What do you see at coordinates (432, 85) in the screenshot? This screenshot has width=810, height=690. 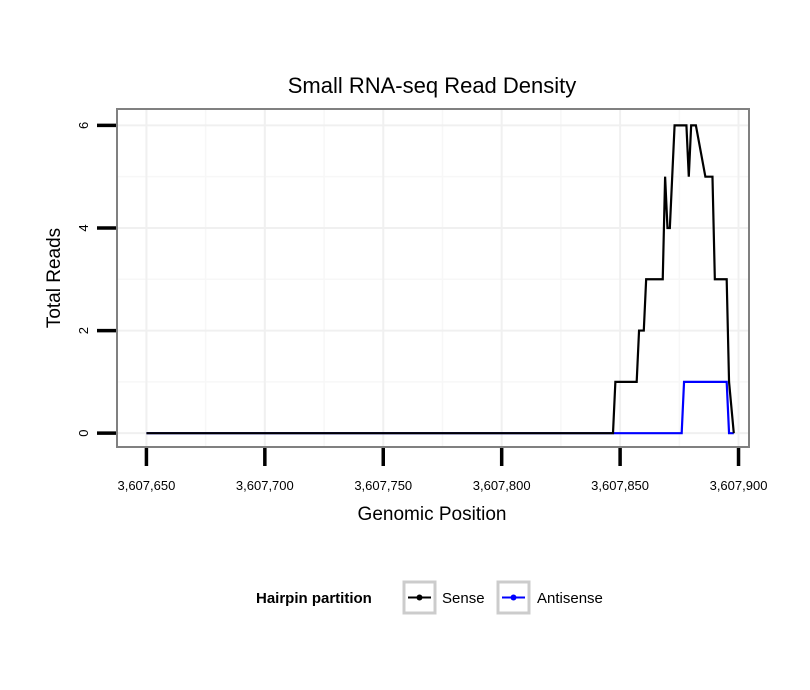 I see `chart-title: Small RNA-seq Read Density` at bounding box center [432, 85].